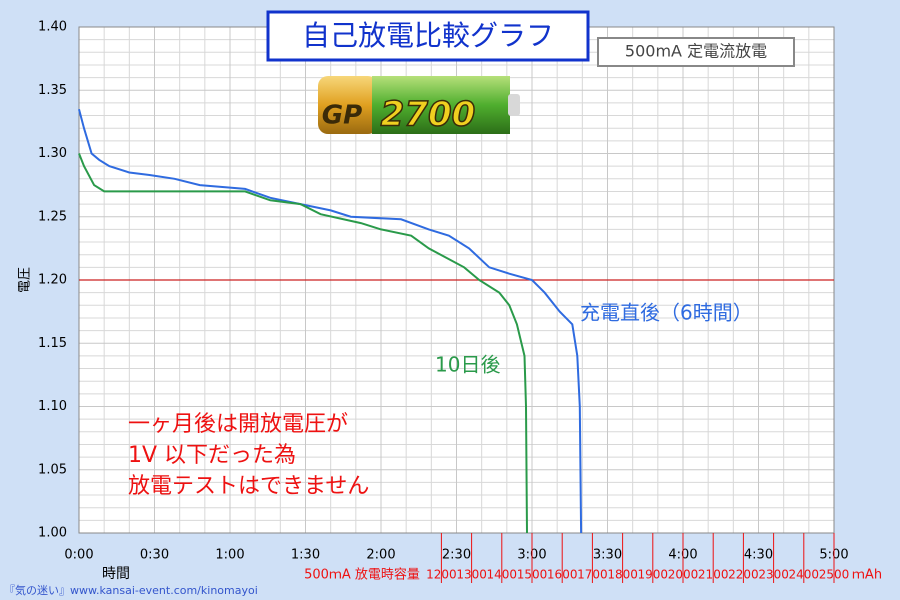 The height and width of the screenshot is (600, 900). What do you see at coordinates (743, 575) in the screenshot?
I see `x2-tick-label: 2200` at bounding box center [743, 575].